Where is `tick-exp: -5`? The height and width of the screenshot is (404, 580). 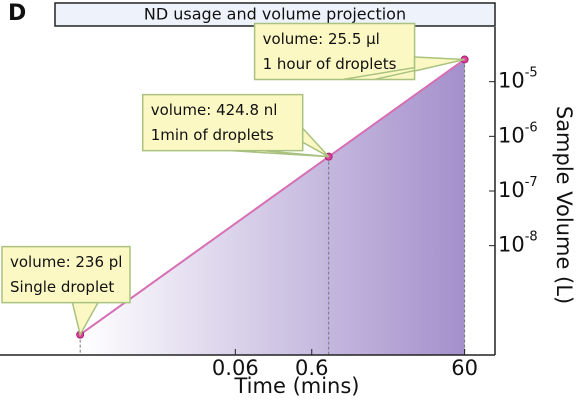 tick-exp: -5 is located at coordinates (531, 72).